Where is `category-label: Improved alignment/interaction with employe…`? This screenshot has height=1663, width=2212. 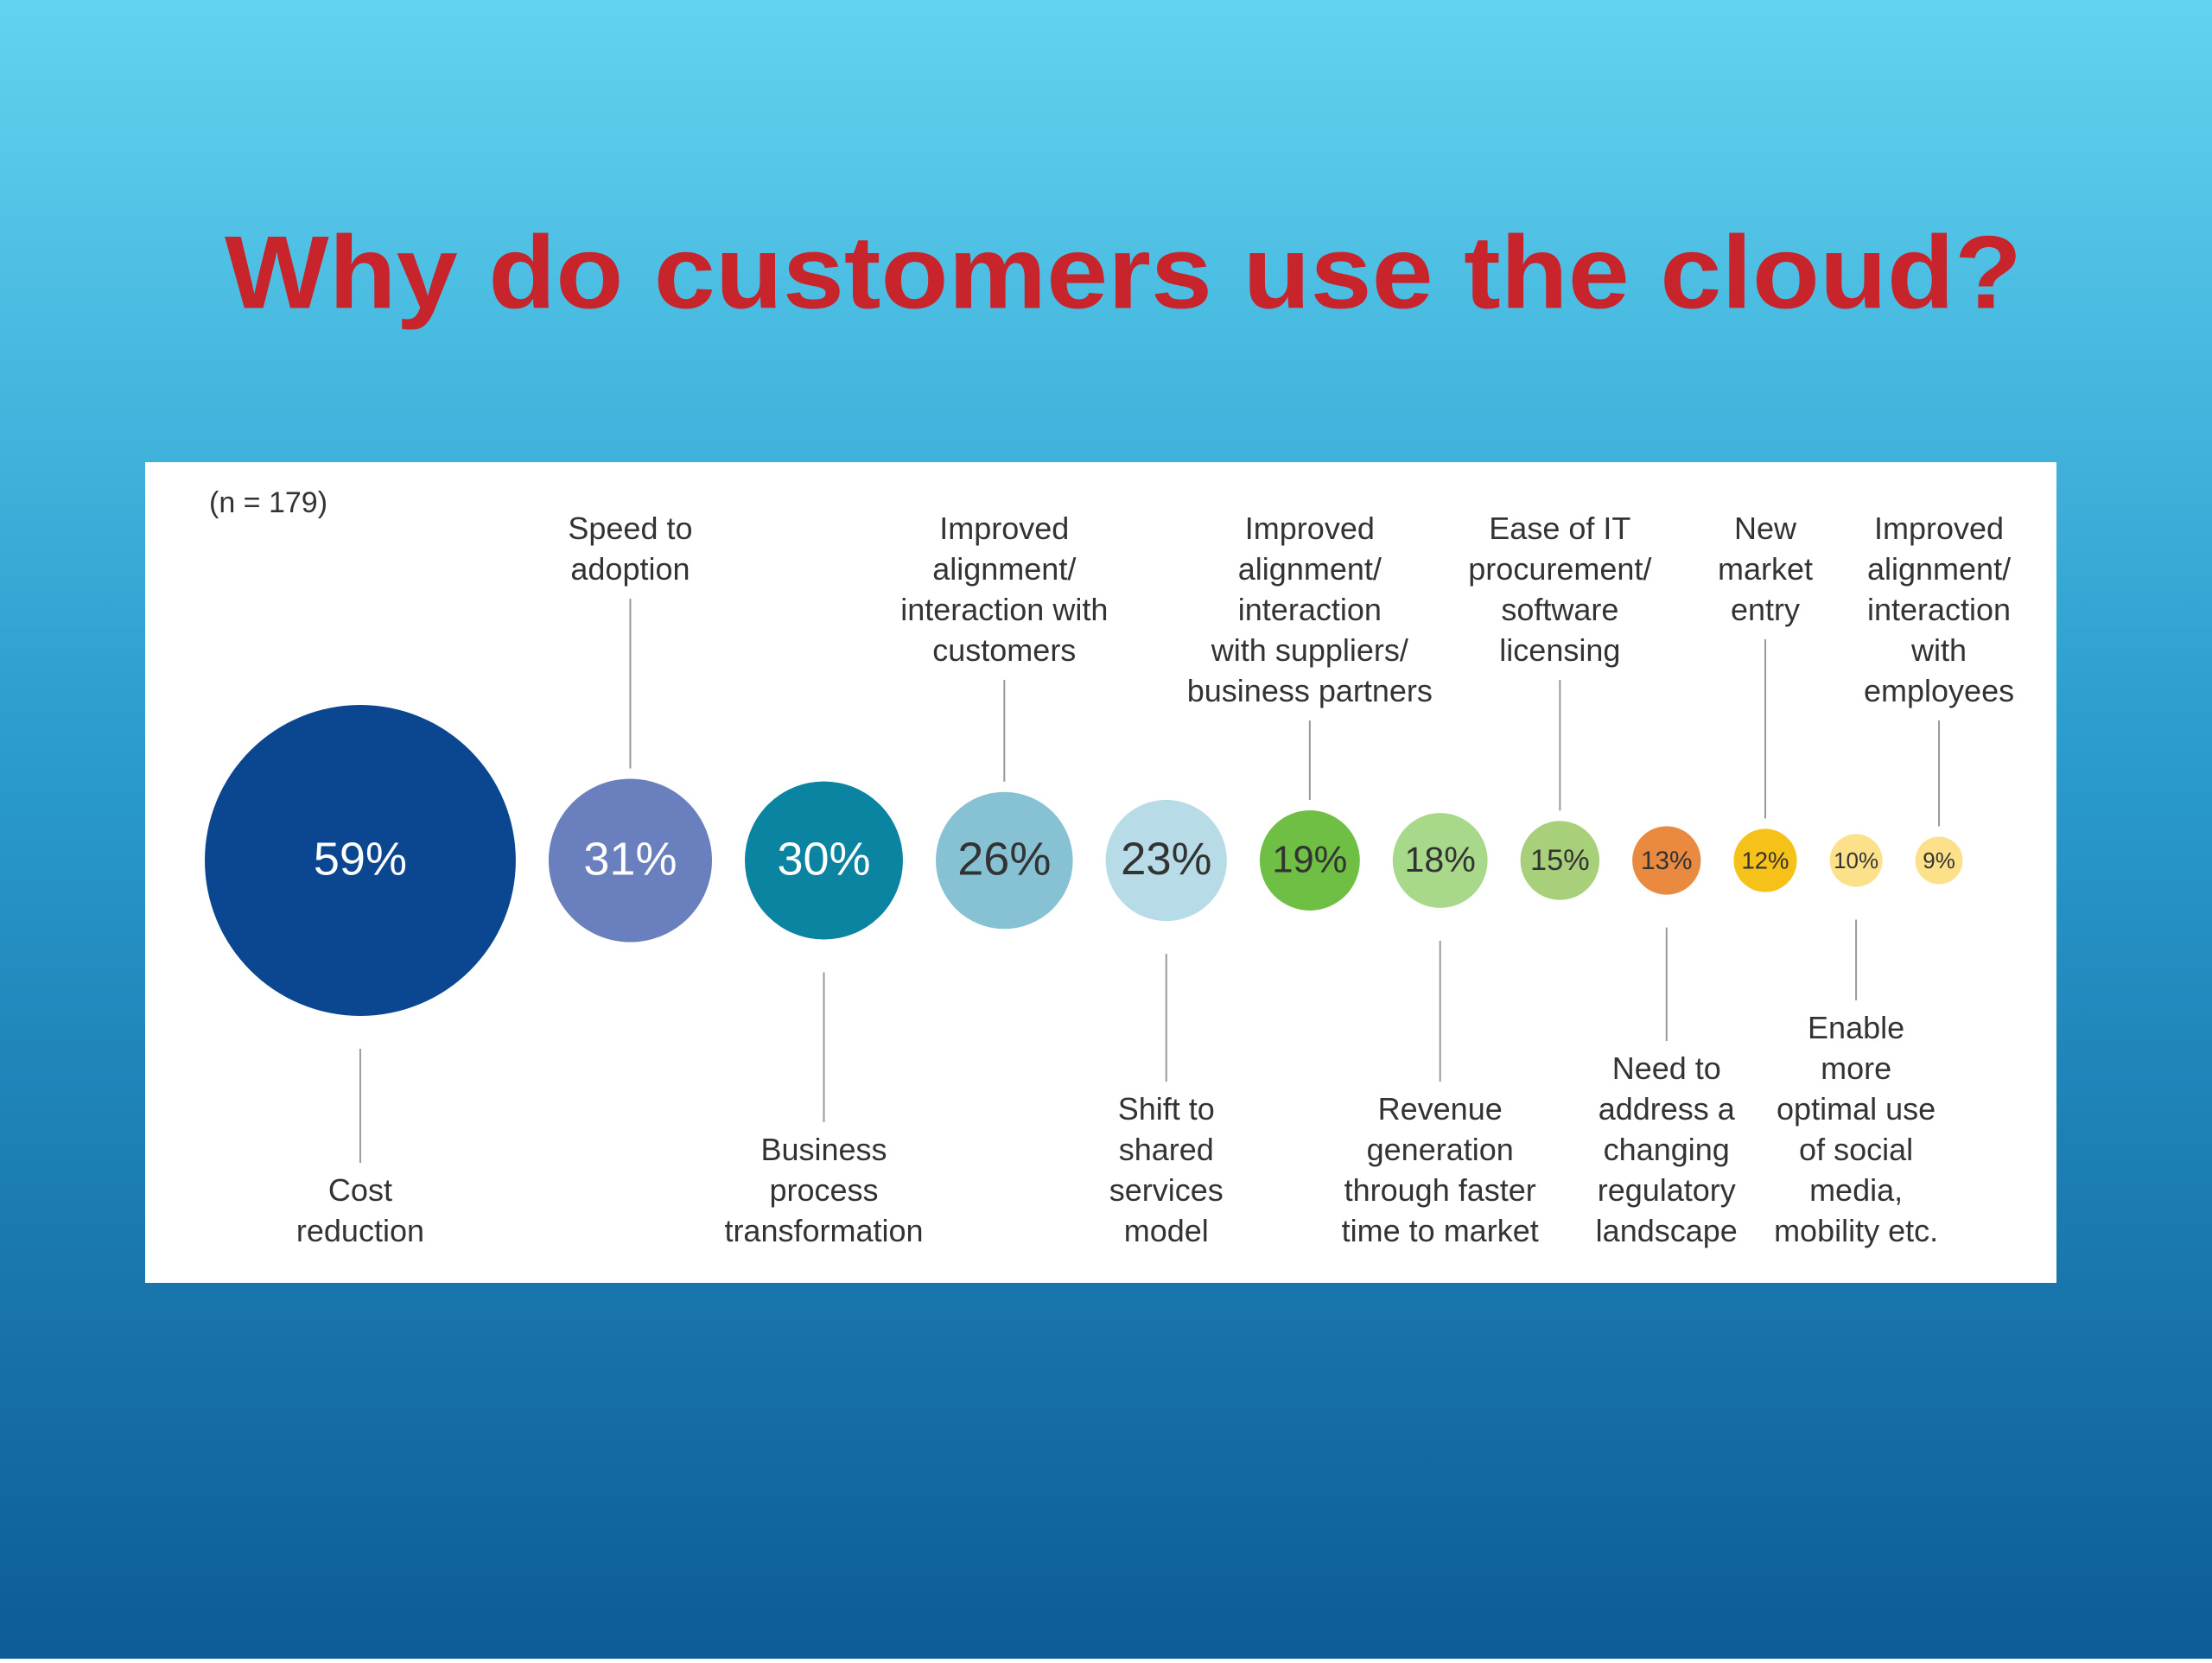 category-label: Improved alignment/interaction with employe… is located at coordinates (1939, 609).